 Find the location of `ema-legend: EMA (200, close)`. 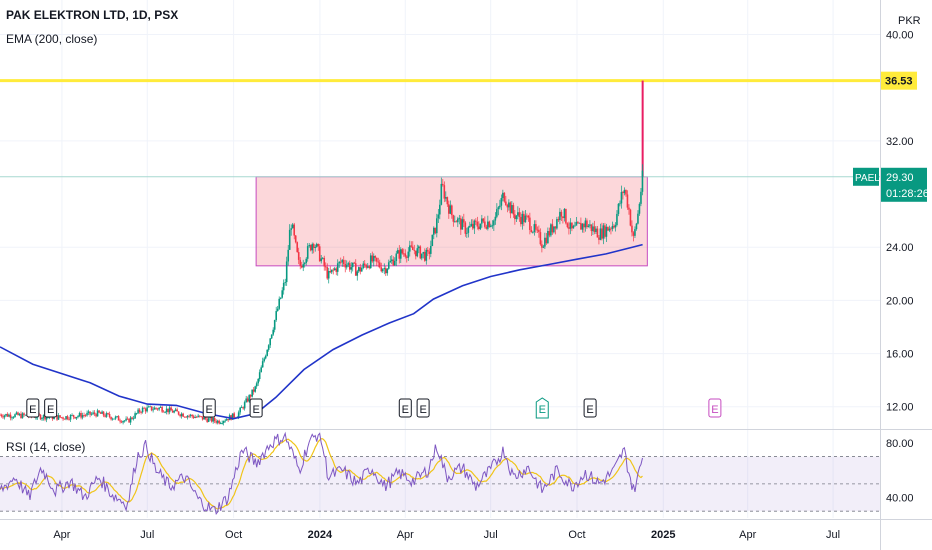

ema-legend: EMA (200, close) is located at coordinates (52, 39).